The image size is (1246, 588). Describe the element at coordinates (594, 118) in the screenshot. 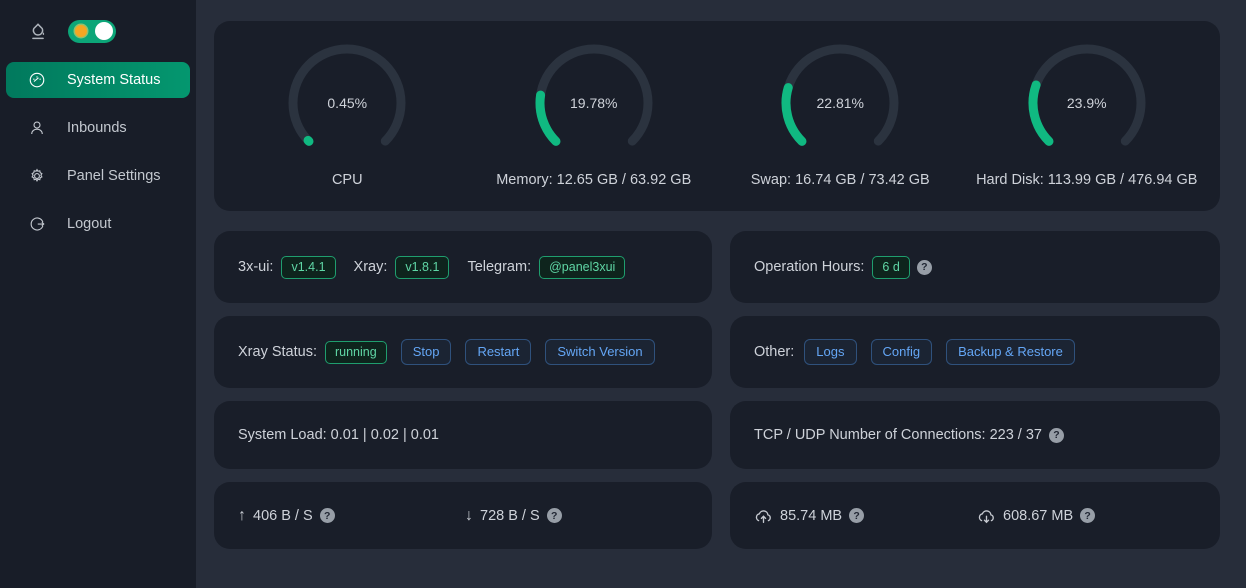

I see `memory-gauge: 19.78% Memory: 12.65 GB / 63.92 GB` at that location.